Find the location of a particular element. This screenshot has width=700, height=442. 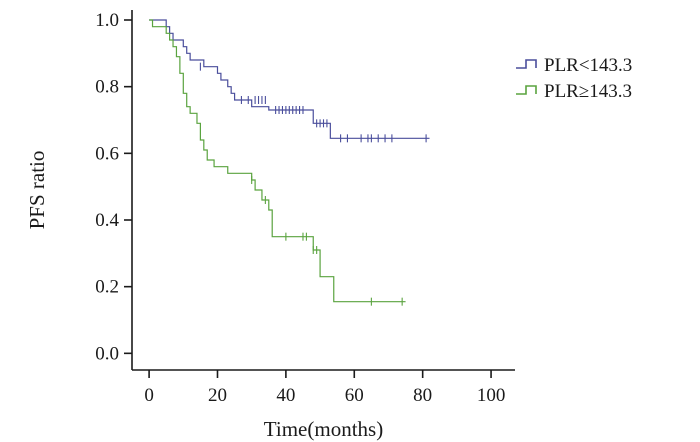

legend: PLR<143.3 PLR≥143.3 is located at coordinates (574, 78).